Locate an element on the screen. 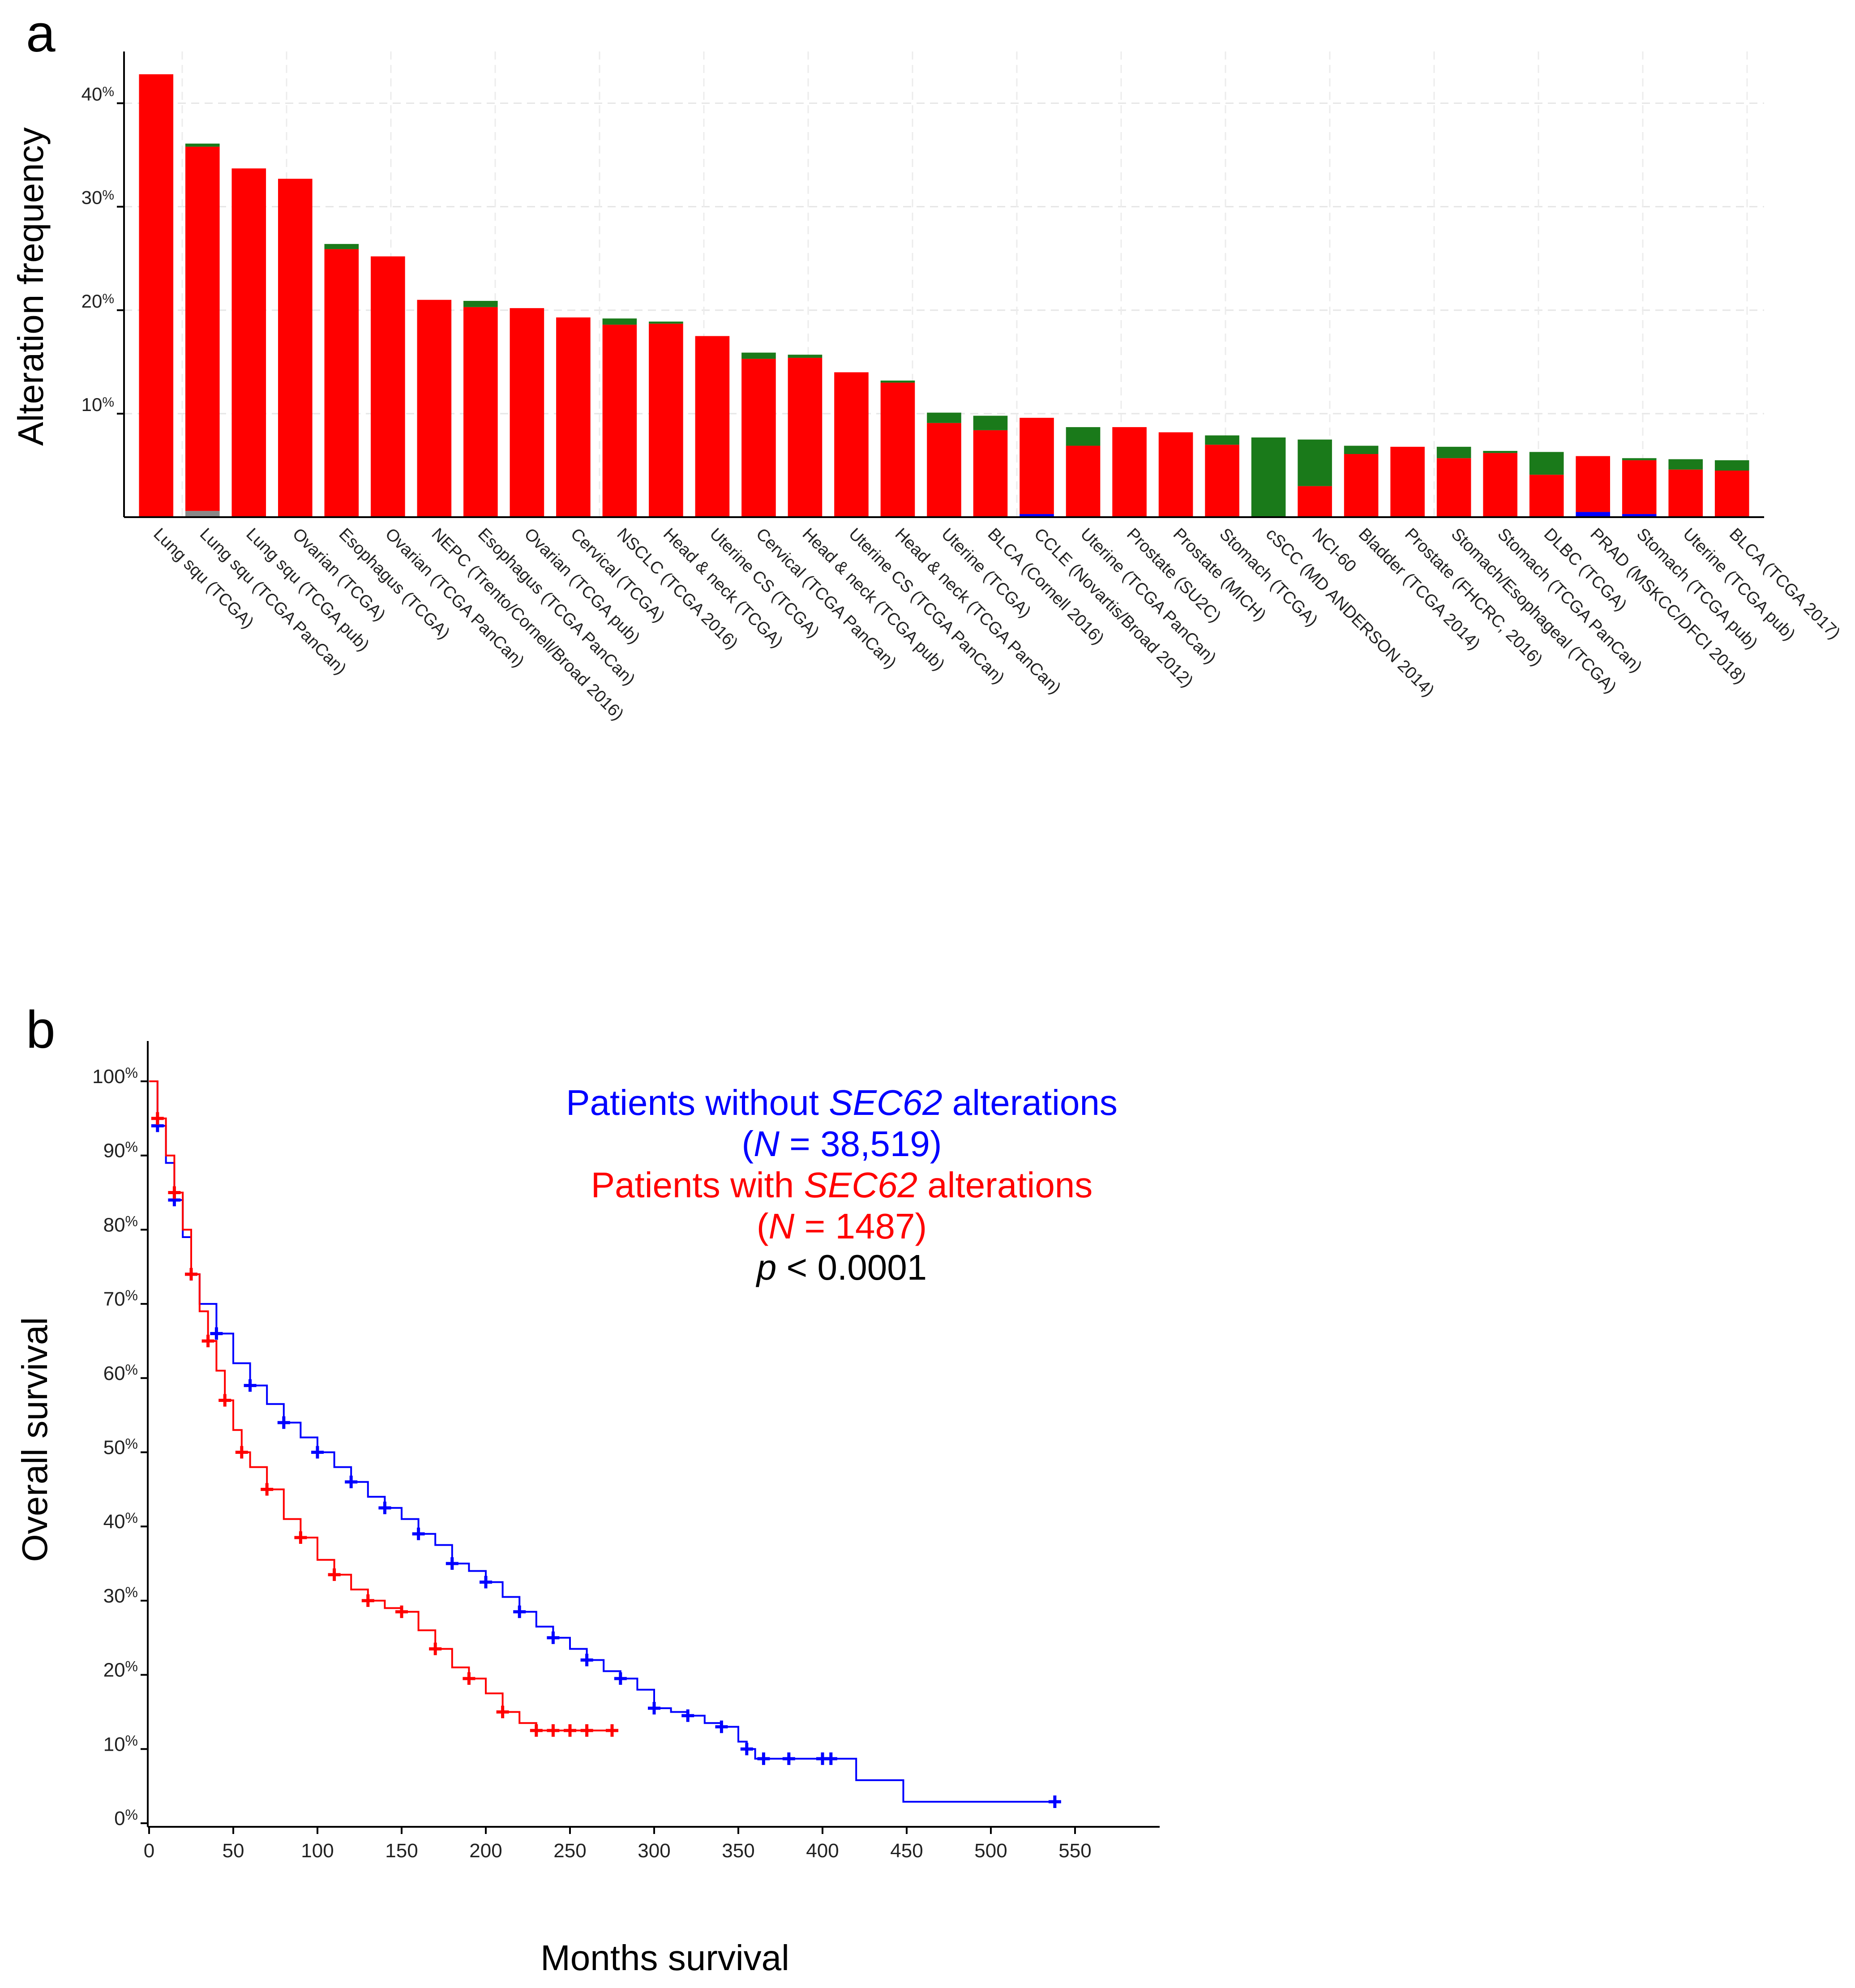 Image resolution: width=1855 pixels, height=1988 pixels. annotation-line: (N = 38,519) is located at coordinates (842, 1144).